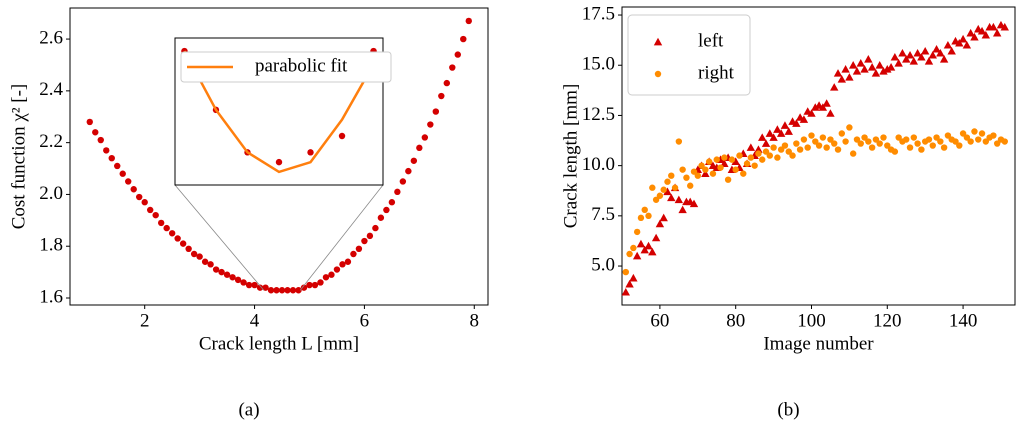 This screenshot has width=1017, height=429. What do you see at coordinates (659, 320) in the screenshot?
I see `x-tick-label: 60` at bounding box center [659, 320].